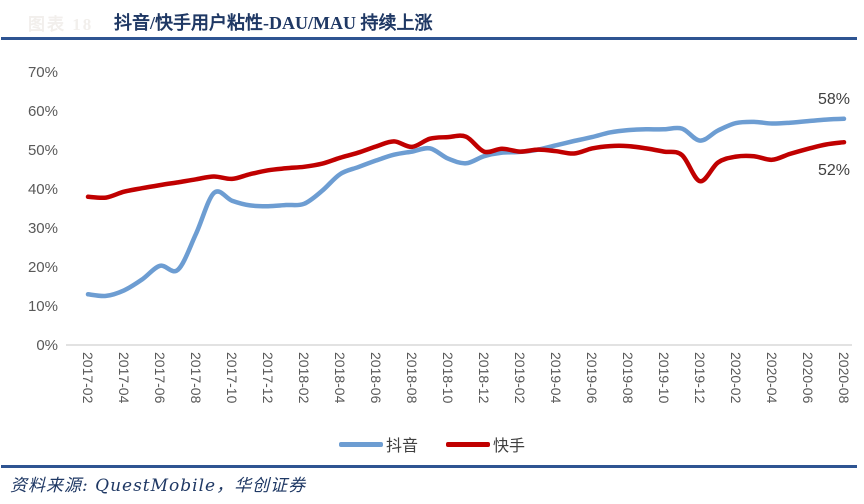 The width and height of the screenshot is (864, 504). Describe the element at coordinates (61, 24) in the screenshot. I see `figure-tag: 图表 18` at that location.